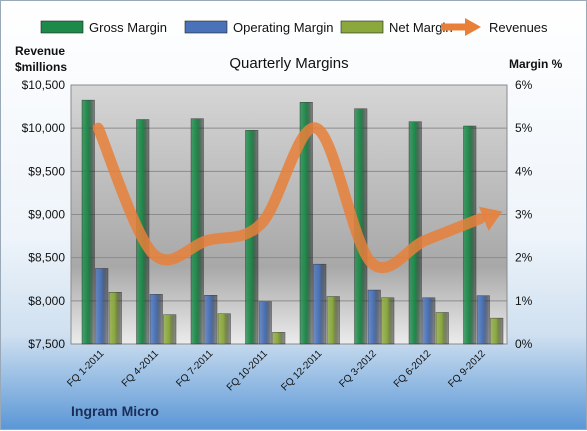 The height and width of the screenshot is (431, 587). What do you see at coordinates (85, 368) in the screenshot?
I see `category-label: FQ 1-2011` at bounding box center [85, 368].